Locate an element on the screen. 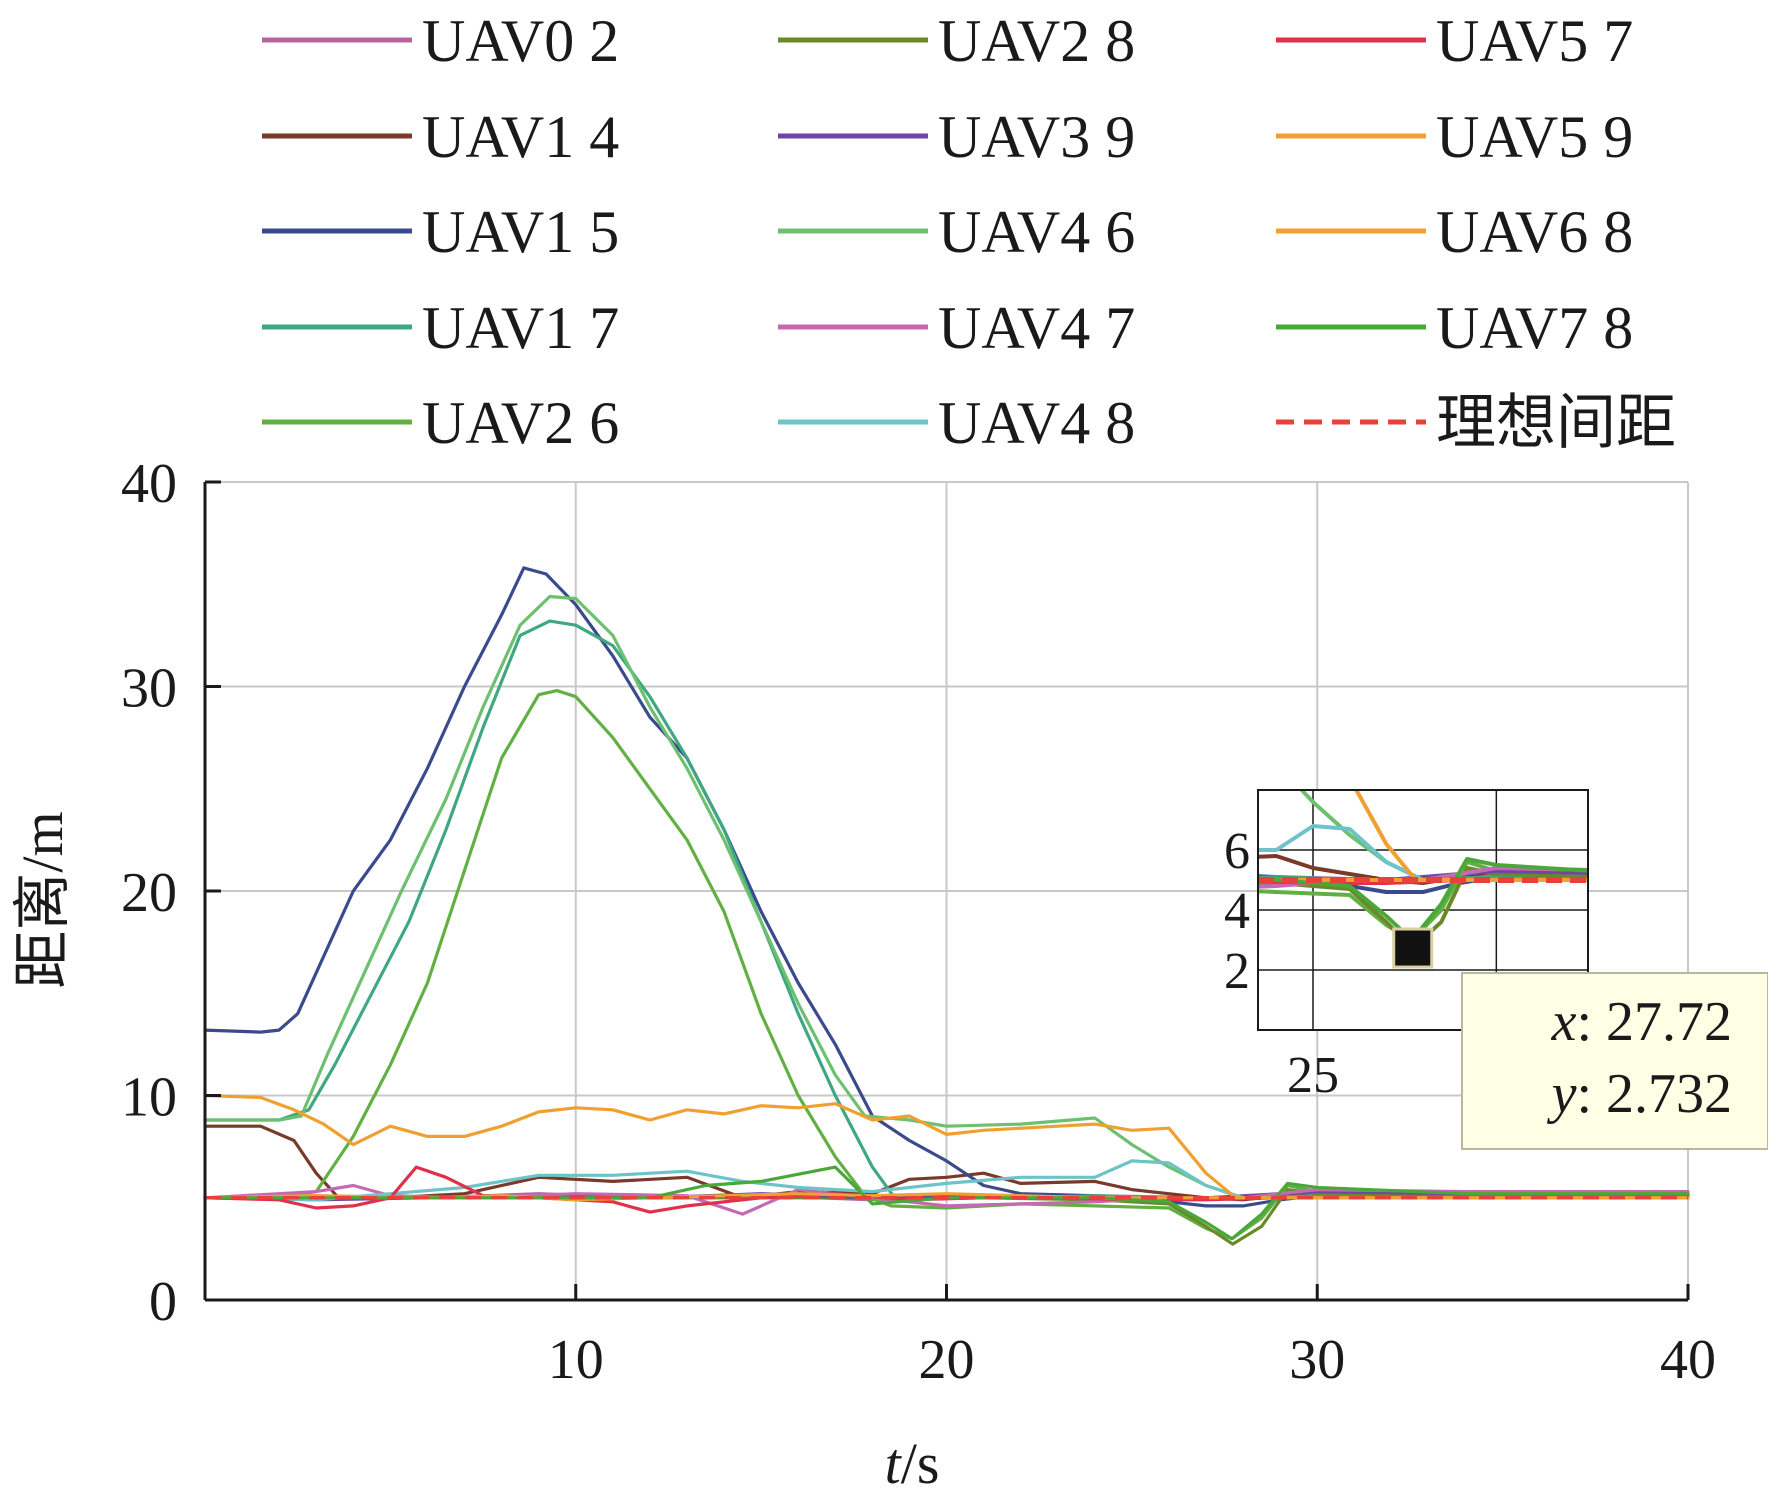 The height and width of the screenshot is (1498, 1768). datatip-y-label: y is located at coordinates (1562, 1094).